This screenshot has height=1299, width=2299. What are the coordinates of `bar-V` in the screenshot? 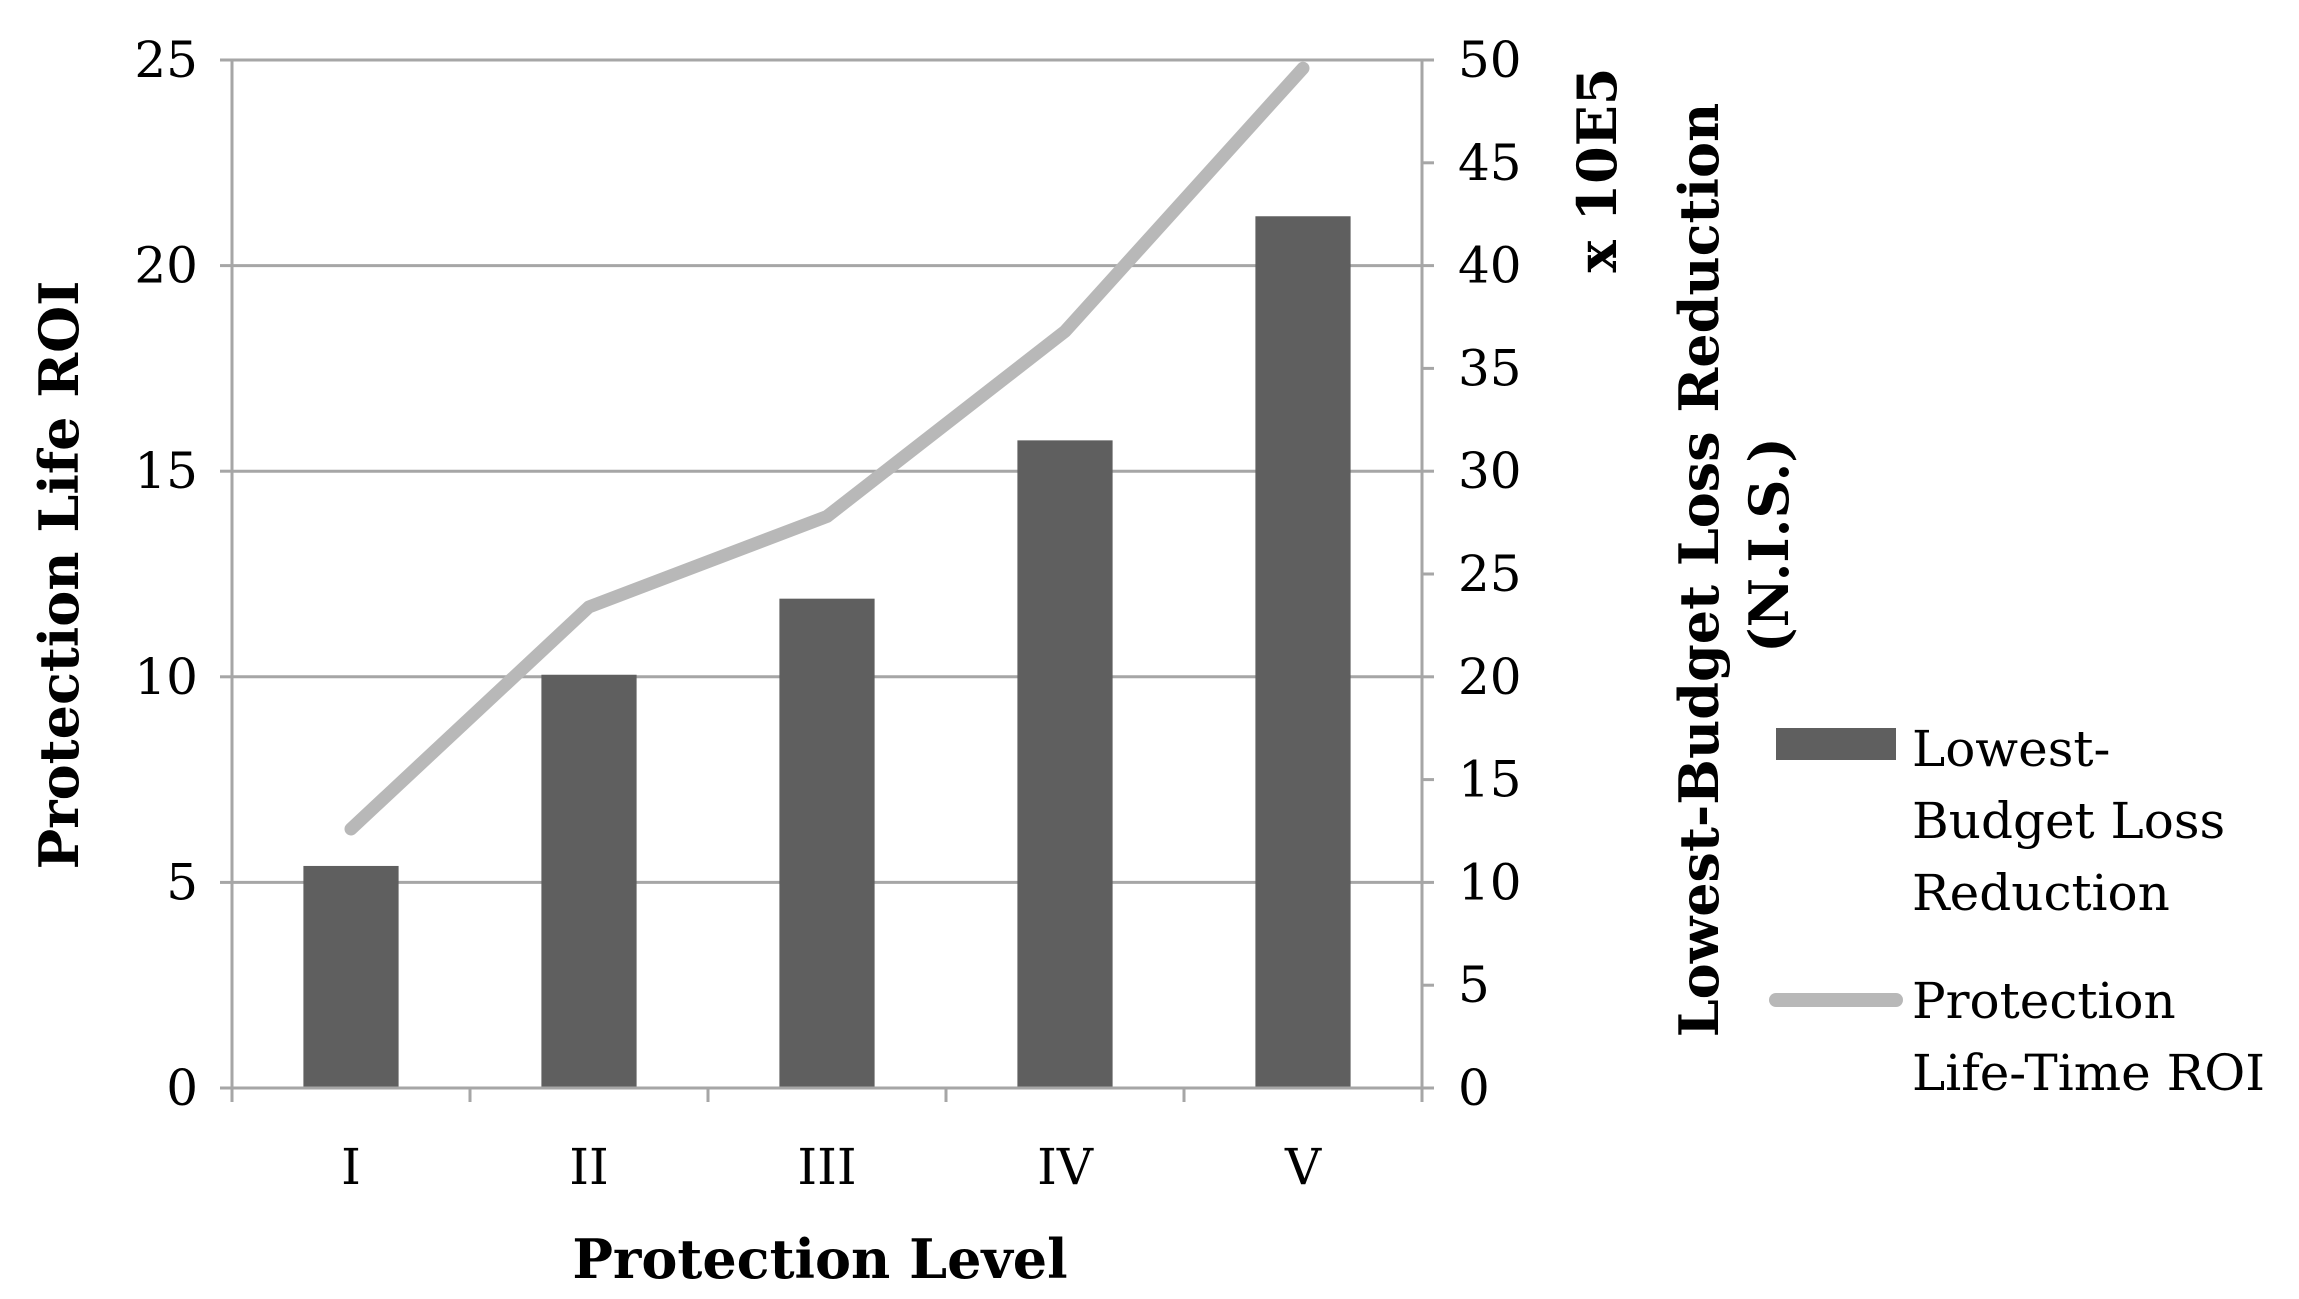 It's located at (1303, 652).